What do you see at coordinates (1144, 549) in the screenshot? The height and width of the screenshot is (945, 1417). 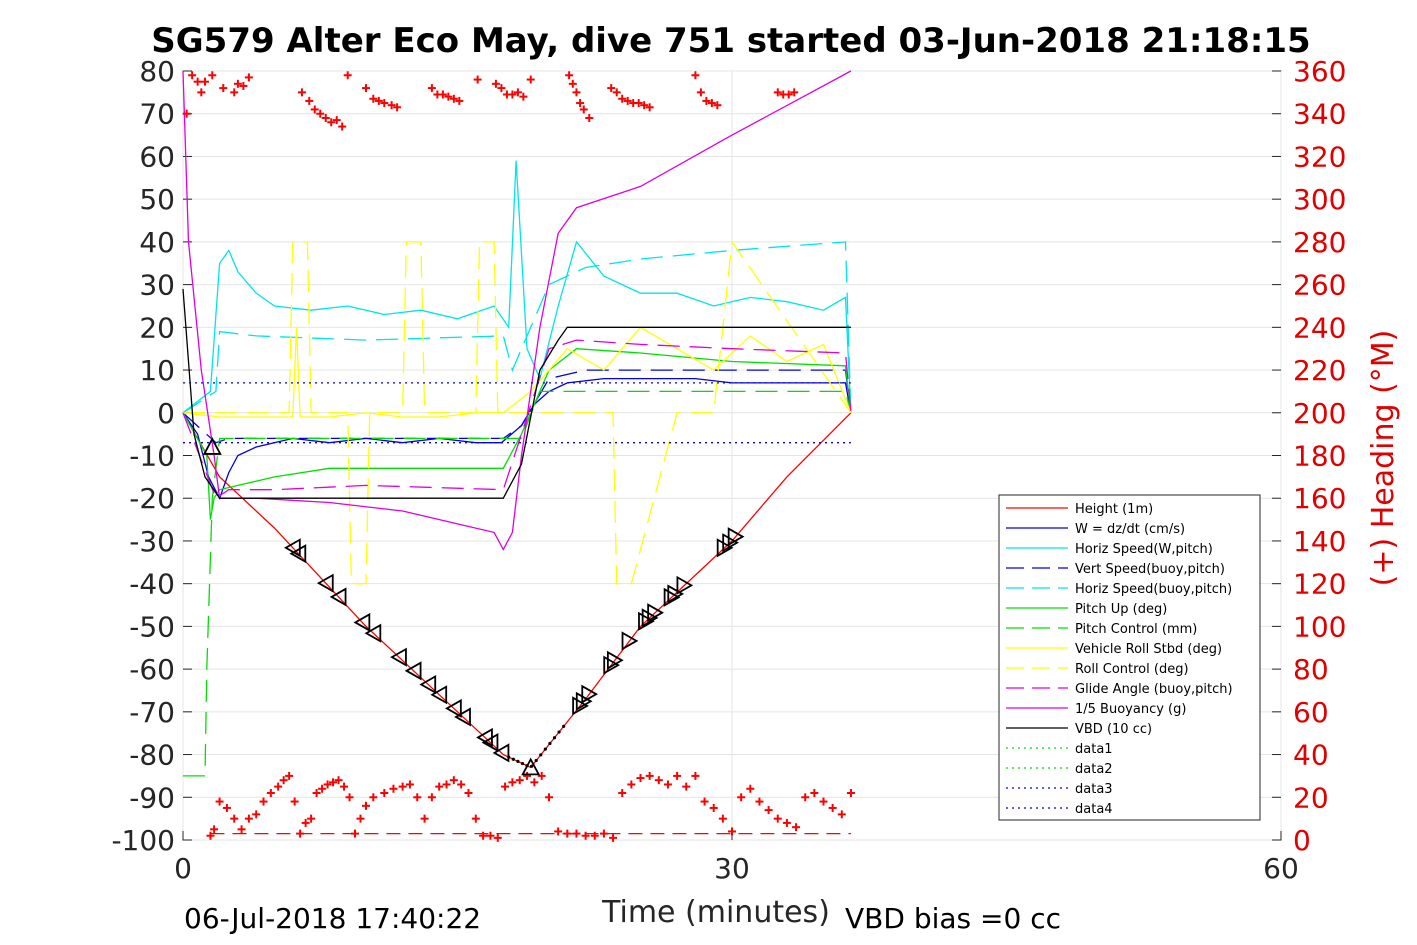 I see `legend-label: Horiz Speed(W,pitch)` at bounding box center [1144, 549].